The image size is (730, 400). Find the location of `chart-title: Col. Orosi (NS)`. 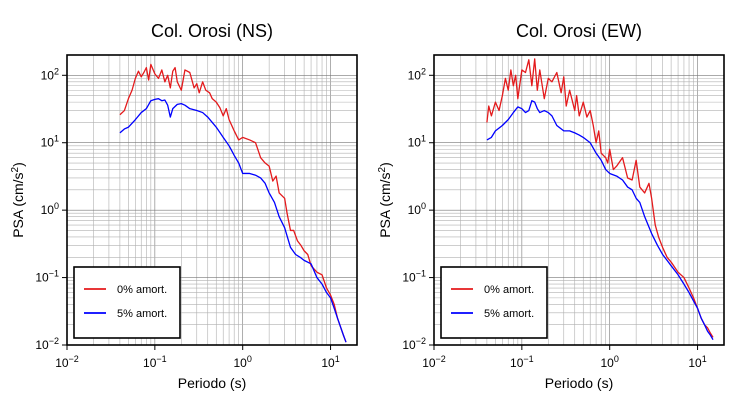

chart-title: Col. Orosi (NS) is located at coordinates (212, 31).